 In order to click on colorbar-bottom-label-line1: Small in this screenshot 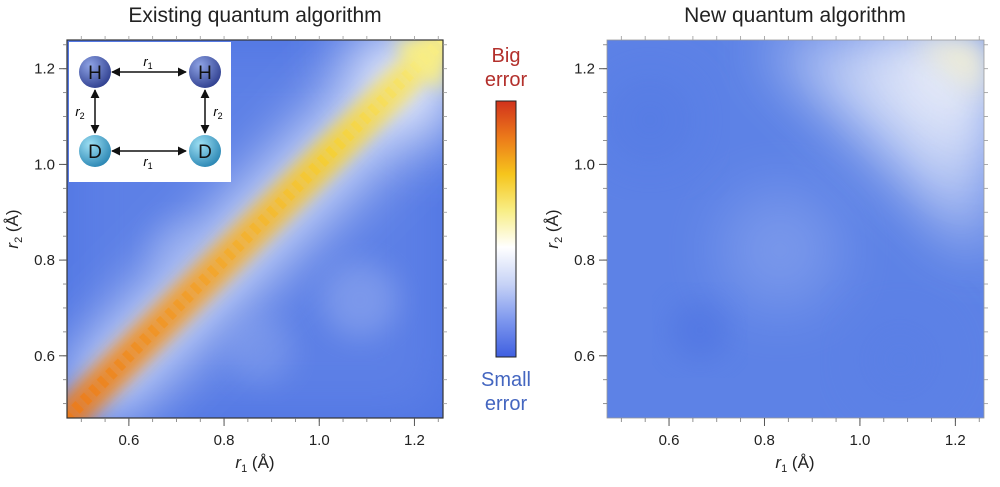, I will do `click(506, 380)`.